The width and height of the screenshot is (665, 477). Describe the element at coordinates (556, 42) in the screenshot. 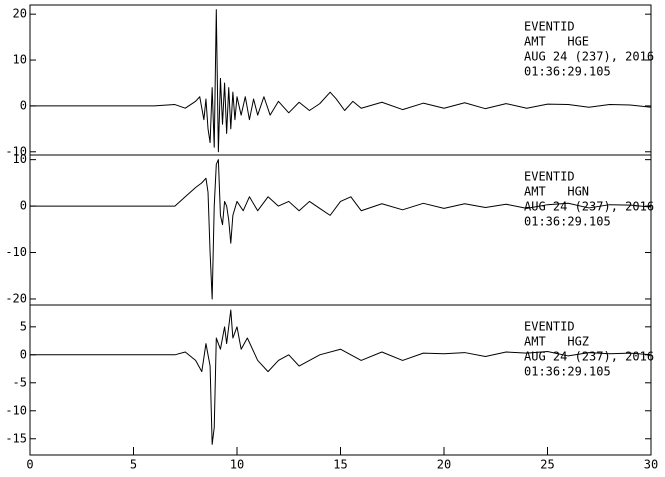

I see `trace-info: AMT HGE` at that location.